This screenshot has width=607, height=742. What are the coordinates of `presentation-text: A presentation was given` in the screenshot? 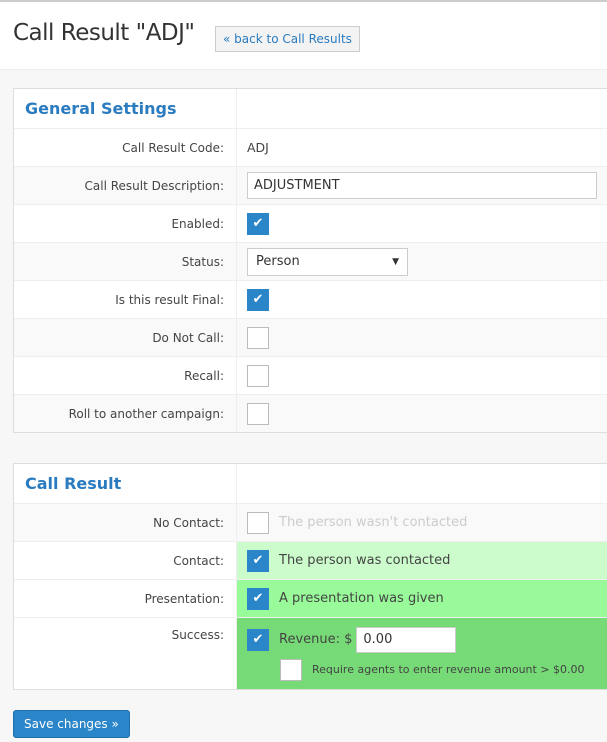 It's located at (361, 598).